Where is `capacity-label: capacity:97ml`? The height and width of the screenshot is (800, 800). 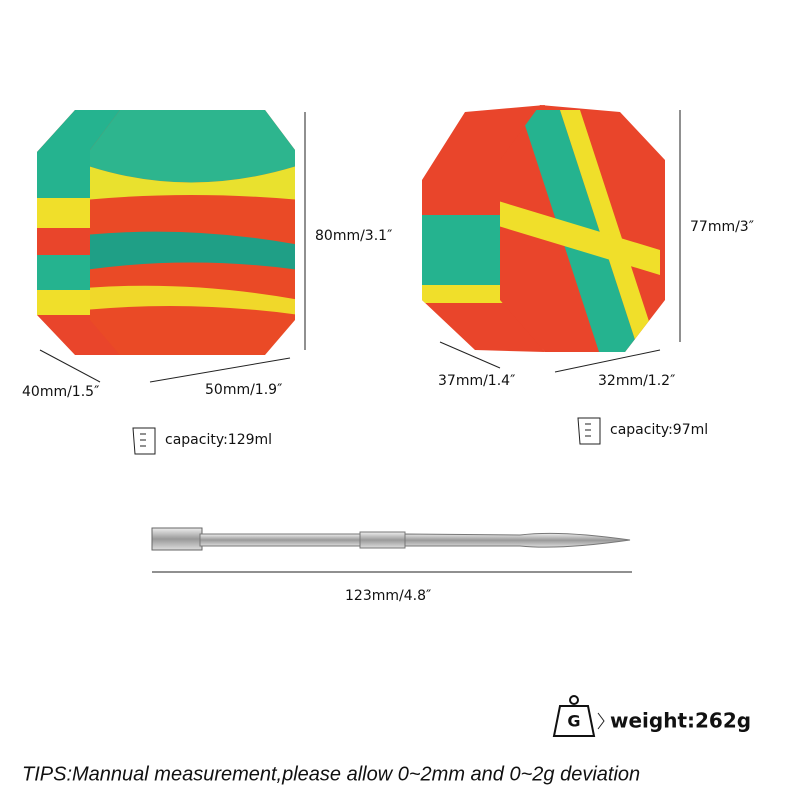 capacity-label: capacity:97ml is located at coordinates (659, 430).